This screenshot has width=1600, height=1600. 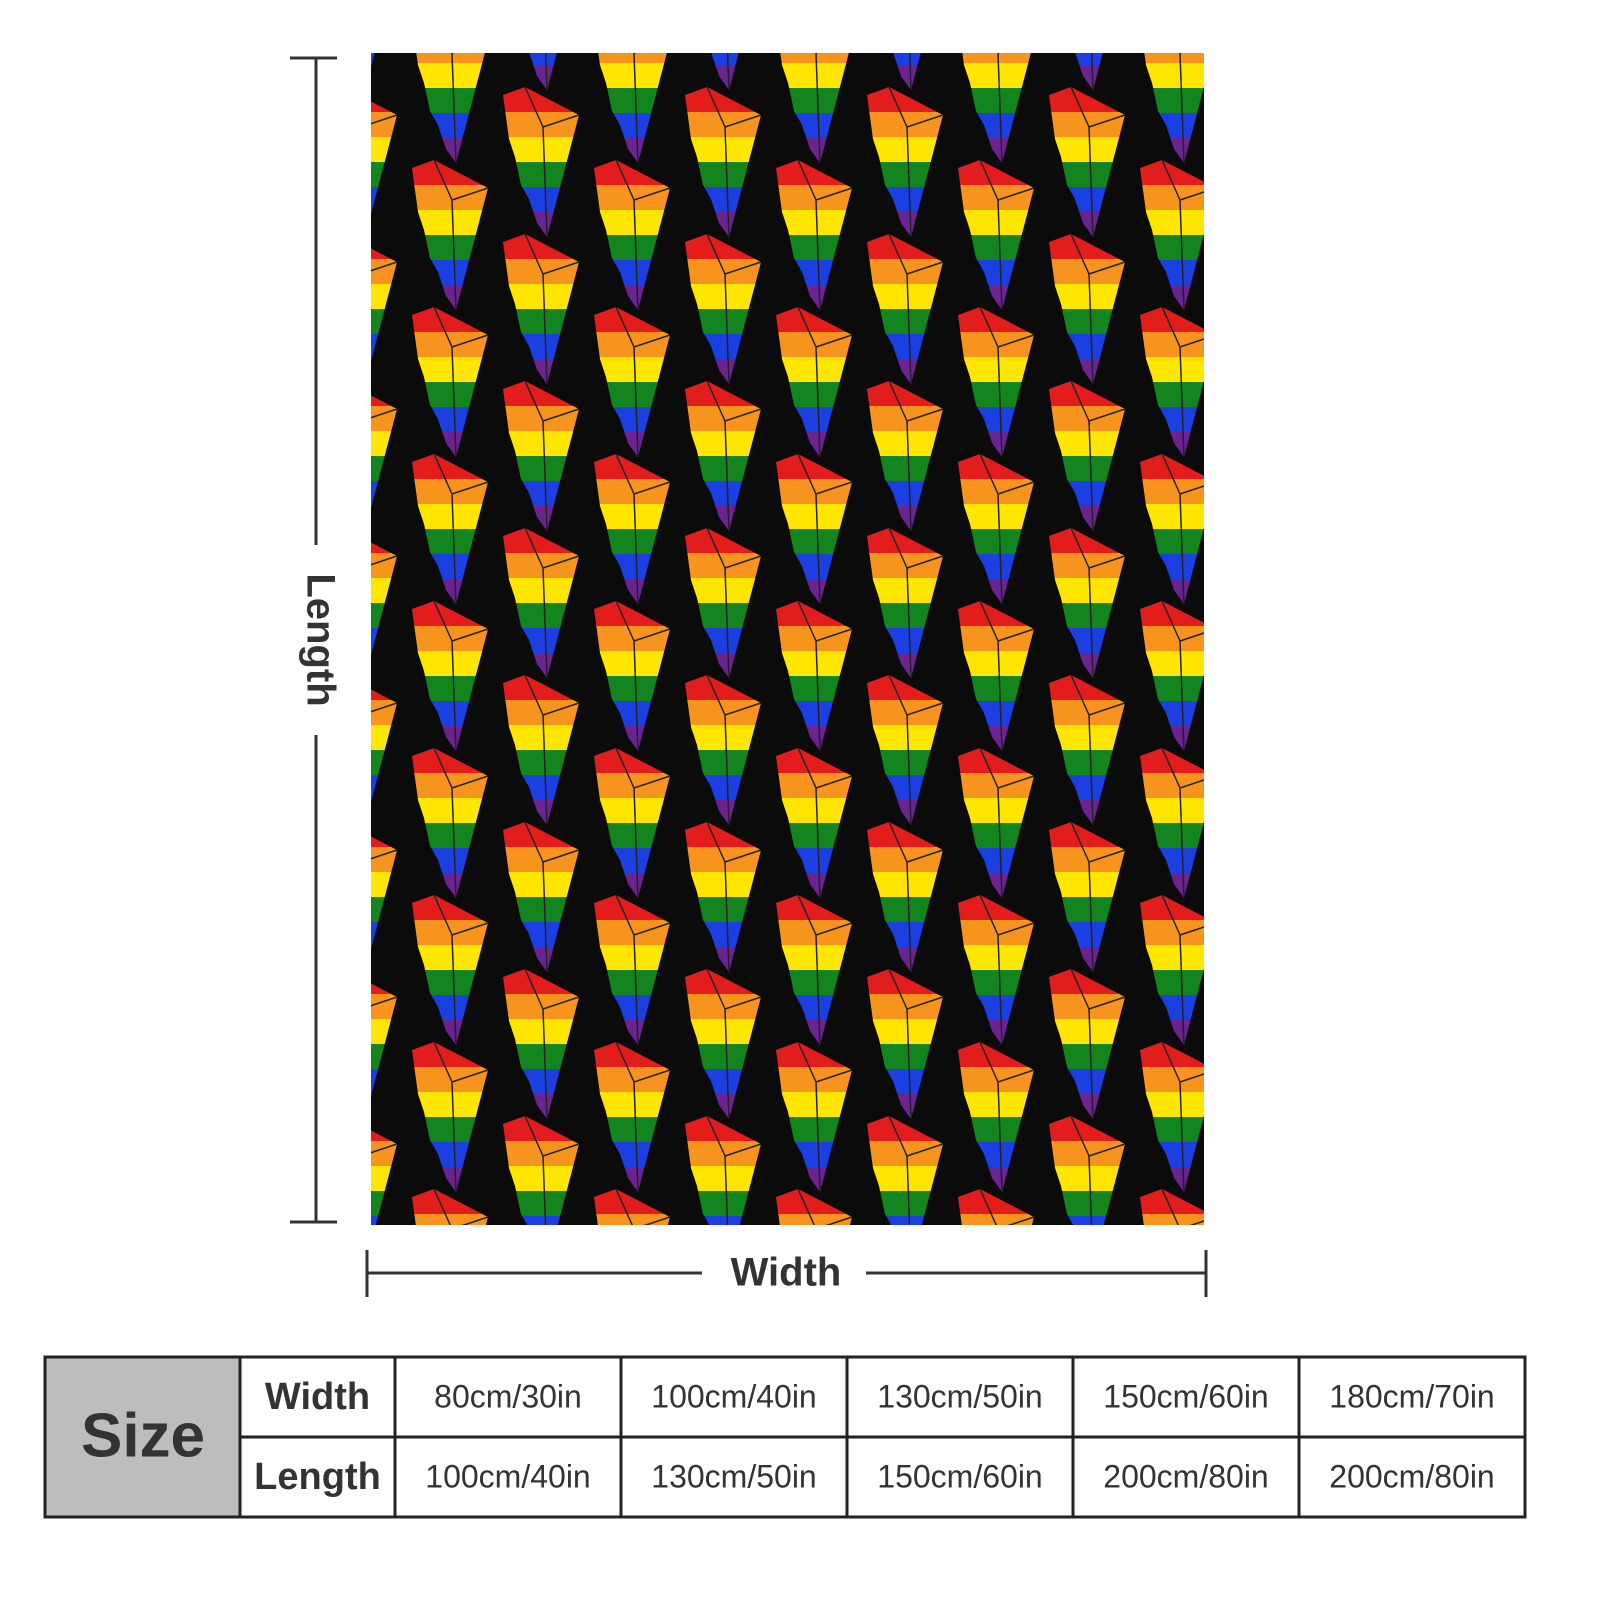 I want to click on length-label: Length, so click(x=320, y=639).